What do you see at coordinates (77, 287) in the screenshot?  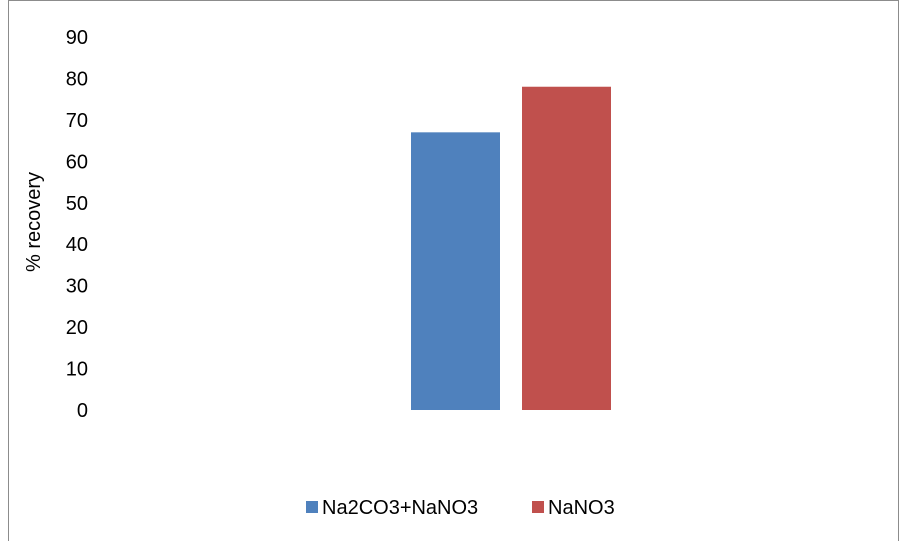 I see `y-tick-label: 30` at bounding box center [77, 287].